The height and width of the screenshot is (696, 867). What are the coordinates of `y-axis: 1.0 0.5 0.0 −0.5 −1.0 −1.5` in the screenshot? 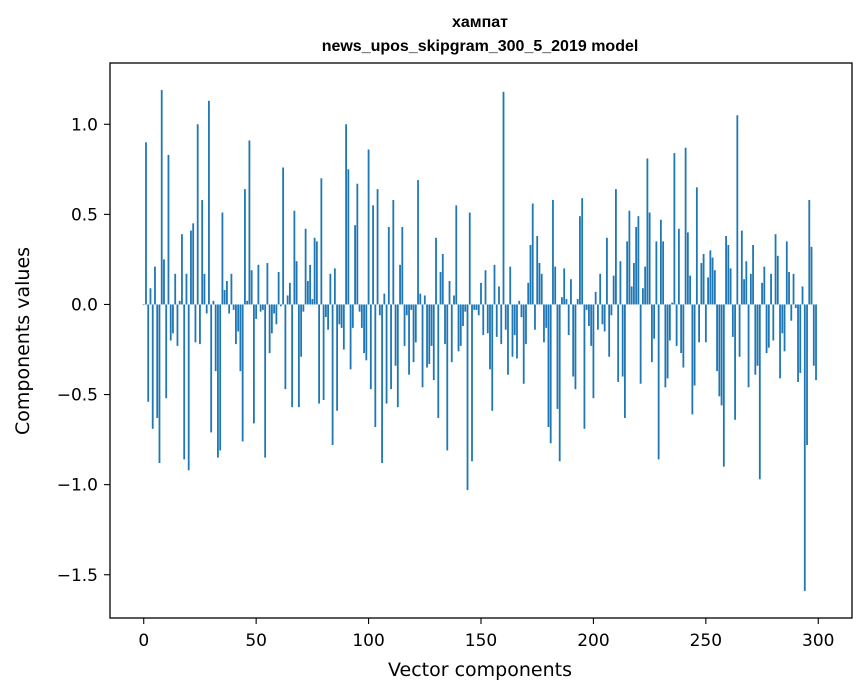 It's located at (83, 350).